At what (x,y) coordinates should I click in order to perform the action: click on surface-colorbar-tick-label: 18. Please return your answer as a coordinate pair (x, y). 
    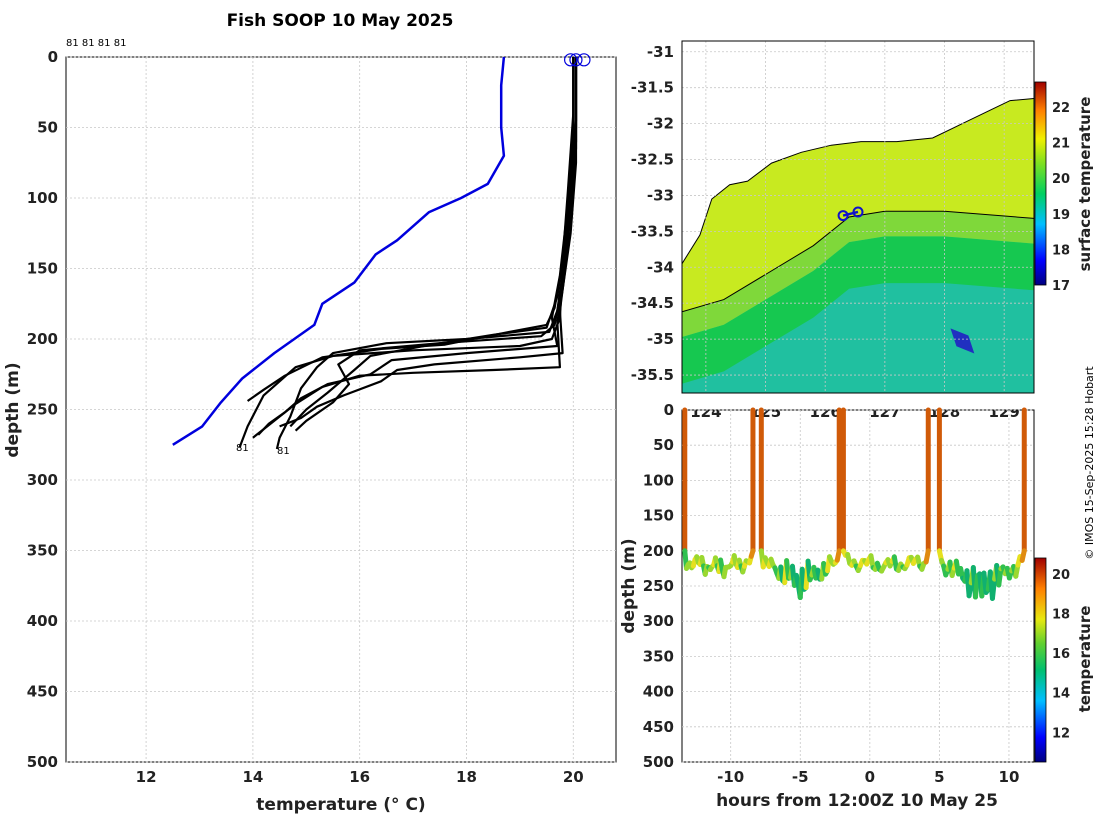
    Looking at the image, I should click on (1061, 250).